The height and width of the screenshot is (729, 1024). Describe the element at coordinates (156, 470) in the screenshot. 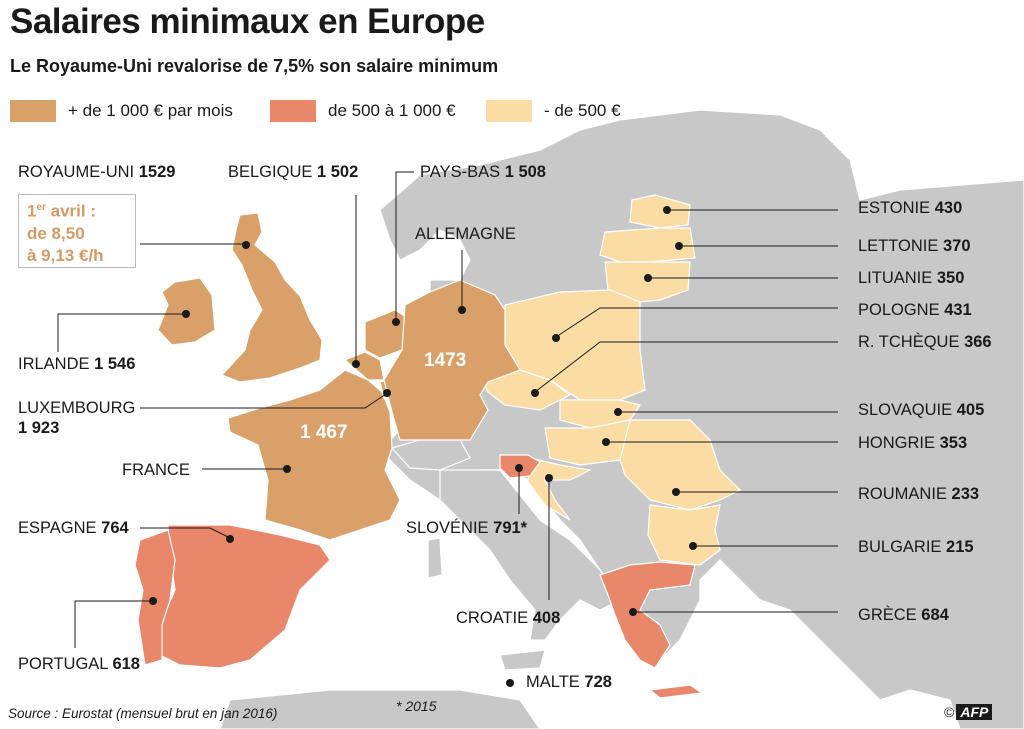

I see `label-france: FRANCE` at that location.